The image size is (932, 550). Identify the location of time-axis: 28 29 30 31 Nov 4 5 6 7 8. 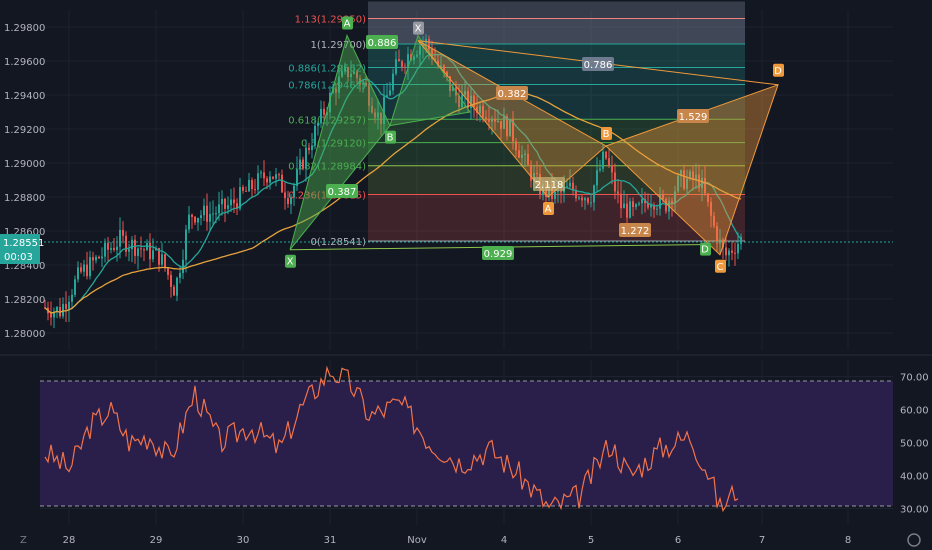
(457, 540).